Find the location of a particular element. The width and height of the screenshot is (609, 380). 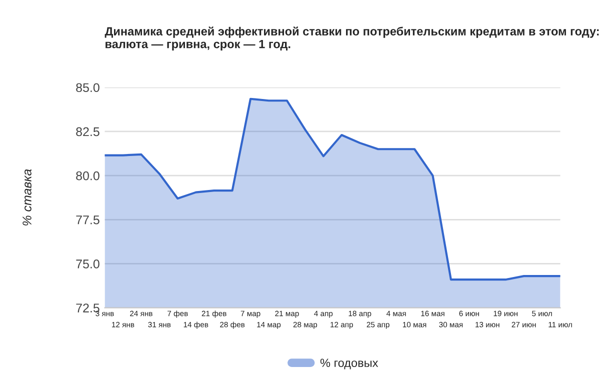

y-tick-label: 82.5 is located at coordinates (88, 131).